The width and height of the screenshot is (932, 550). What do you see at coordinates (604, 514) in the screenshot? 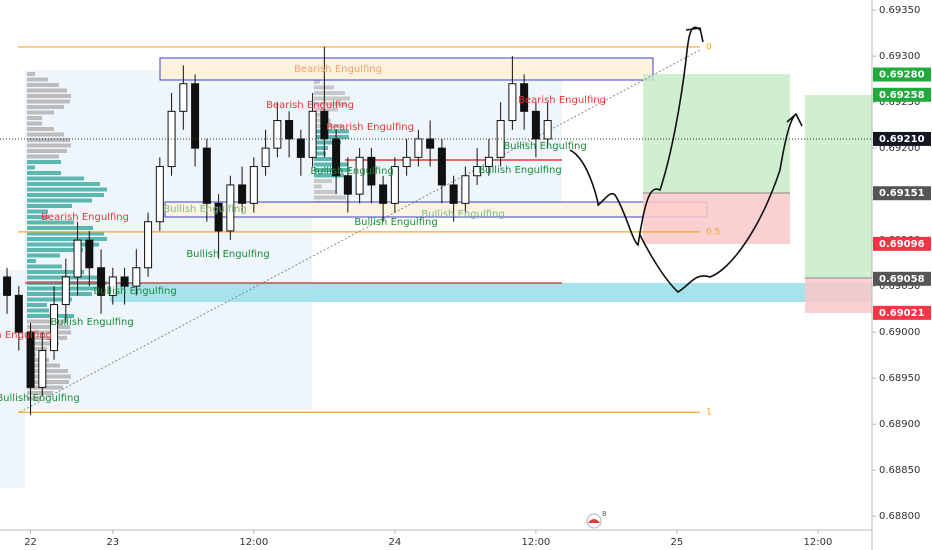
I see `logo-badge: 8` at bounding box center [604, 514].